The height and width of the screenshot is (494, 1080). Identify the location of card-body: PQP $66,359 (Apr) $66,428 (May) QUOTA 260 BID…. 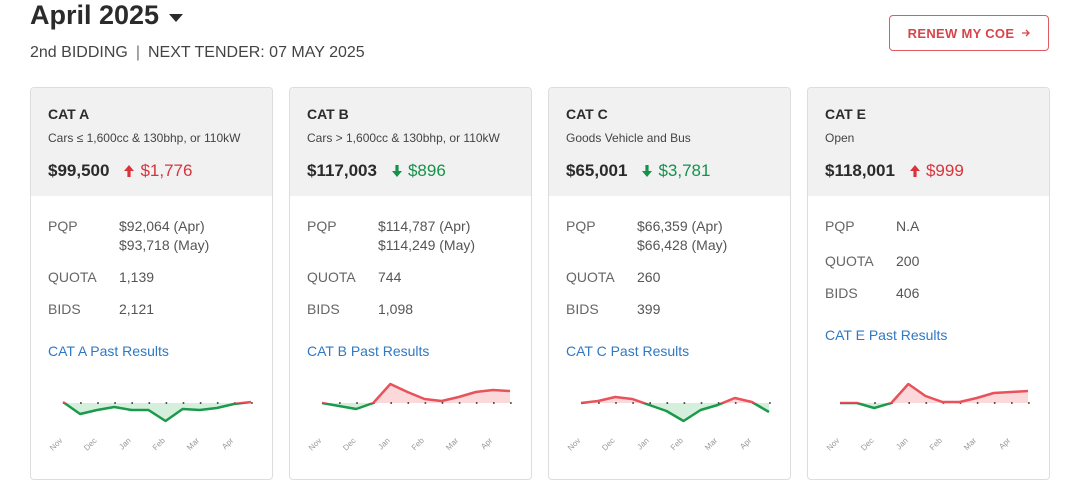
(669, 288).